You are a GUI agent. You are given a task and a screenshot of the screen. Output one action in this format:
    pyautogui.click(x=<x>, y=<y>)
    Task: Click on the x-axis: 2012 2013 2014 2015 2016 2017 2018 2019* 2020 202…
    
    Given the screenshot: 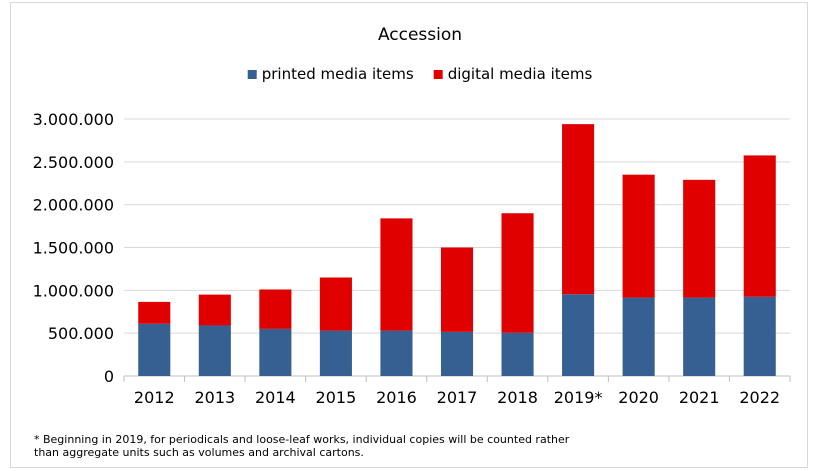 What is the action you would take?
    pyautogui.click(x=457, y=391)
    